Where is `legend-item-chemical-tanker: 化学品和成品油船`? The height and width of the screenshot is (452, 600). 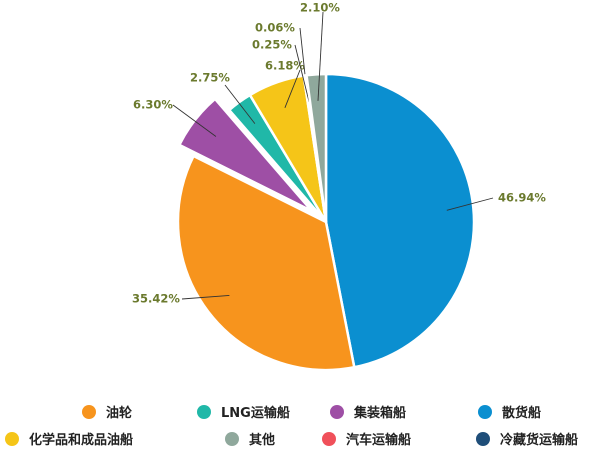 legend-item-chemical-tanker: 化学品和成品油船 is located at coordinates (69, 438).